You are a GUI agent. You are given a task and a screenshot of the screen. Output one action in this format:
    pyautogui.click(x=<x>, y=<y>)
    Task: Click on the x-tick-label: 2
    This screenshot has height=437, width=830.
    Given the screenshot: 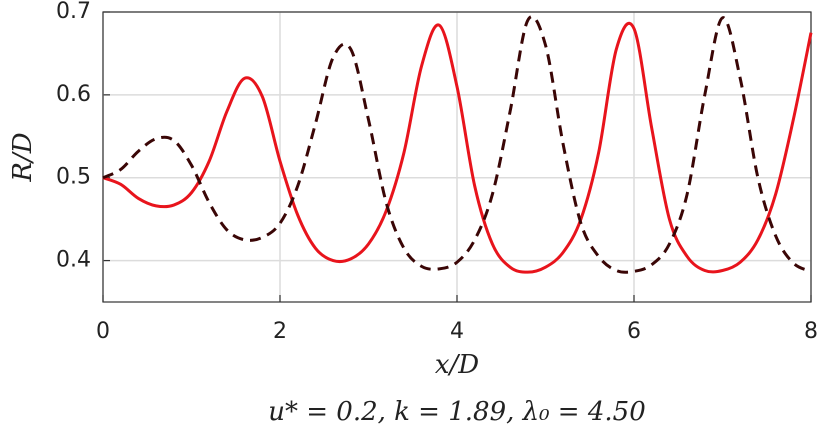 What is the action you would take?
    pyautogui.click(x=280, y=331)
    